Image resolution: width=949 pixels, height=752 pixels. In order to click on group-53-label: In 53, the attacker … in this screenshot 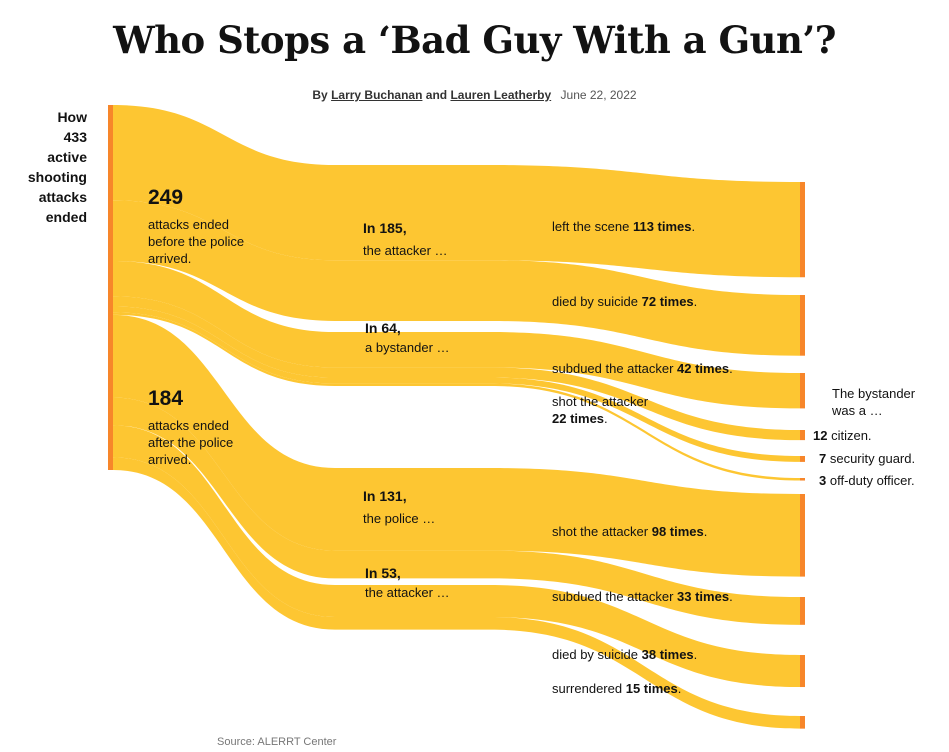, I will do `click(407, 583)`.